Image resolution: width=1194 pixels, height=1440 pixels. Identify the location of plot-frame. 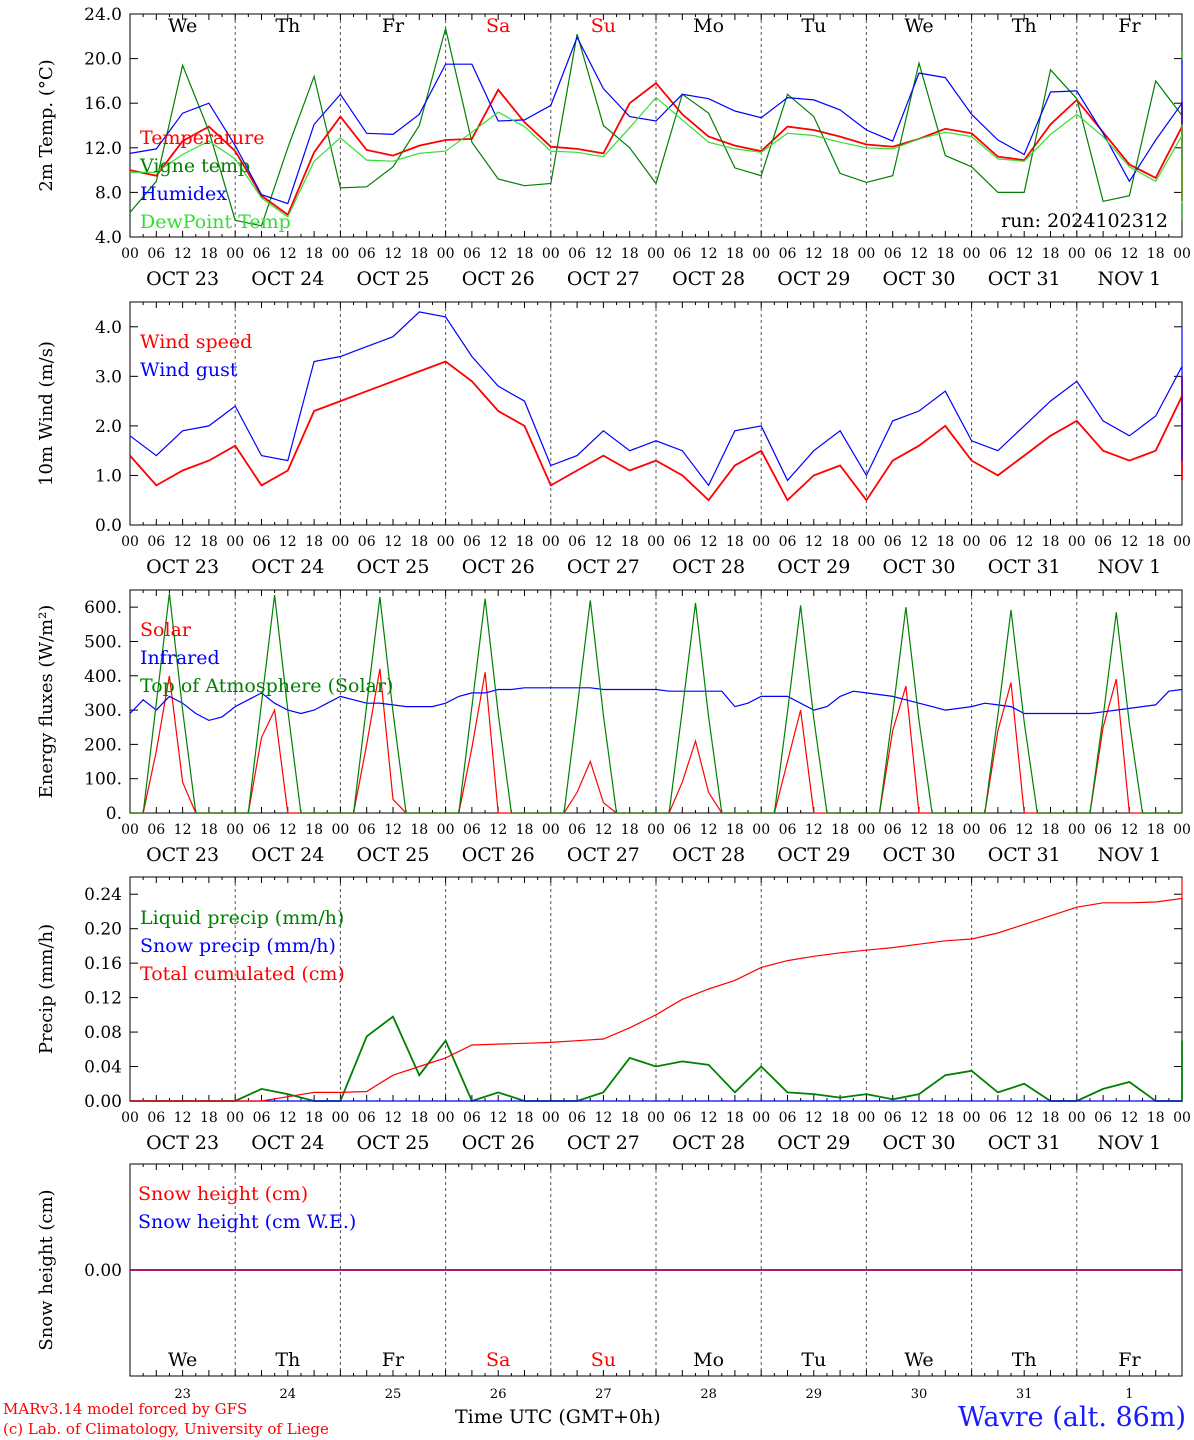
(656, 413).